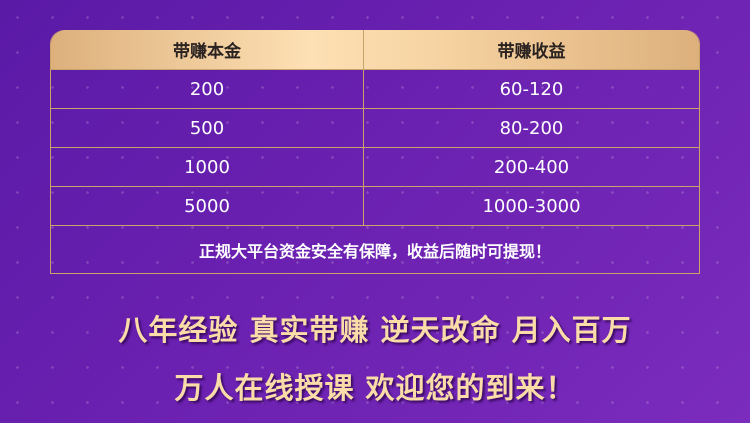 The width and height of the screenshot is (750, 423). I want to click on earnings-cell: 200-400, so click(531, 167).